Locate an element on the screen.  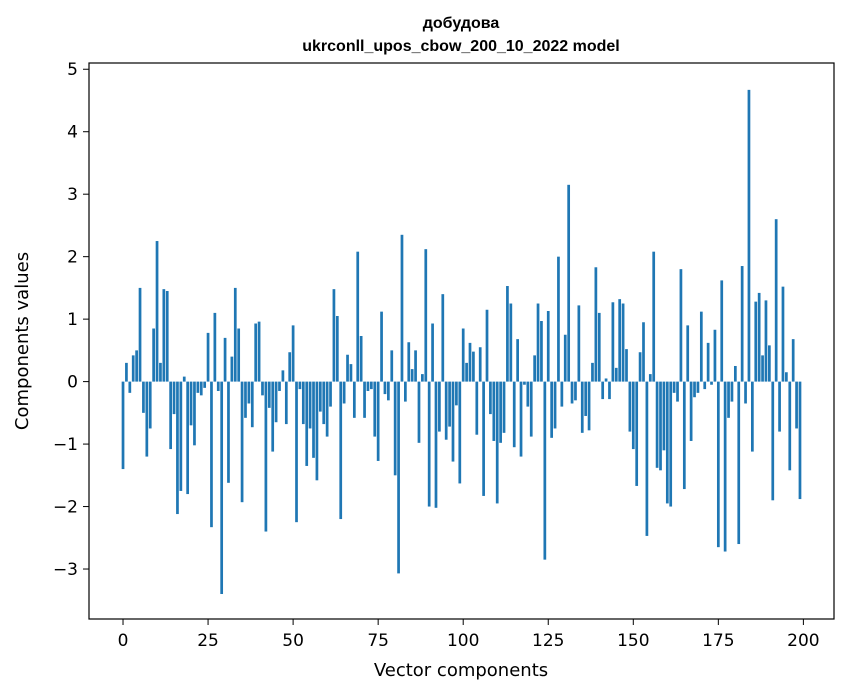
x-tick-label: 0 is located at coordinates (123, 641).